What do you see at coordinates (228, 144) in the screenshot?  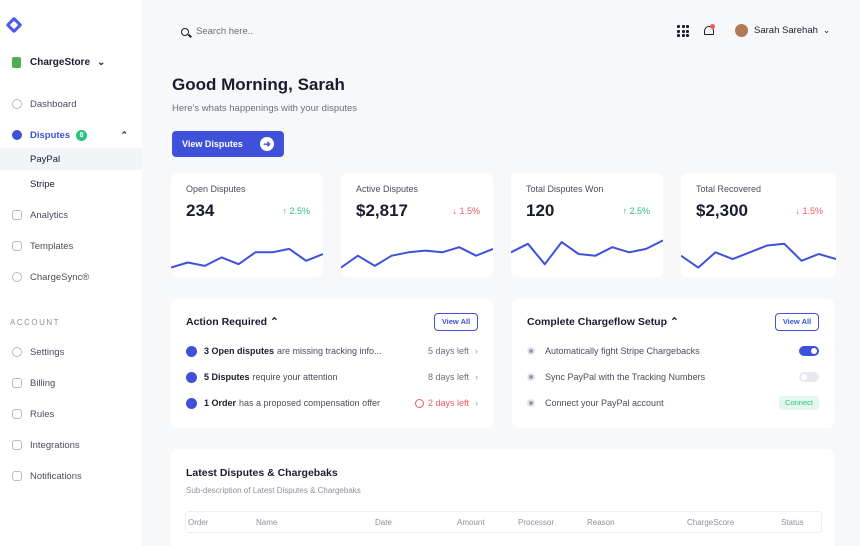 I see `view-disputes-button: View Disputes ➜` at bounding box center [228, 144].